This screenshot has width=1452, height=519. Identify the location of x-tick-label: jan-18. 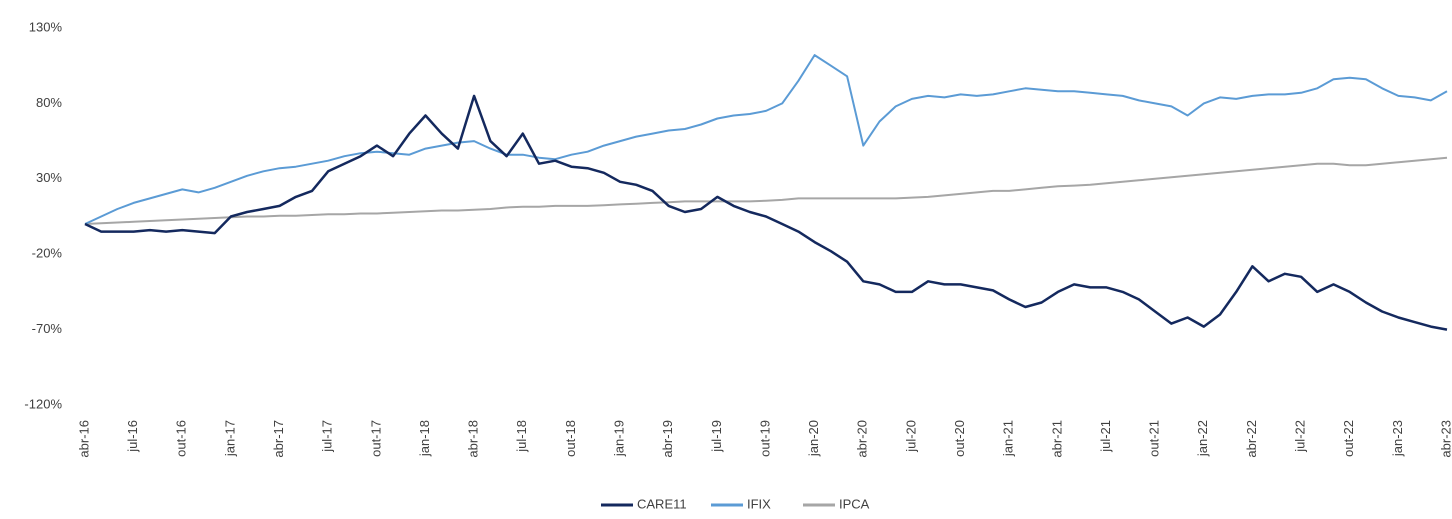
(424, 438).